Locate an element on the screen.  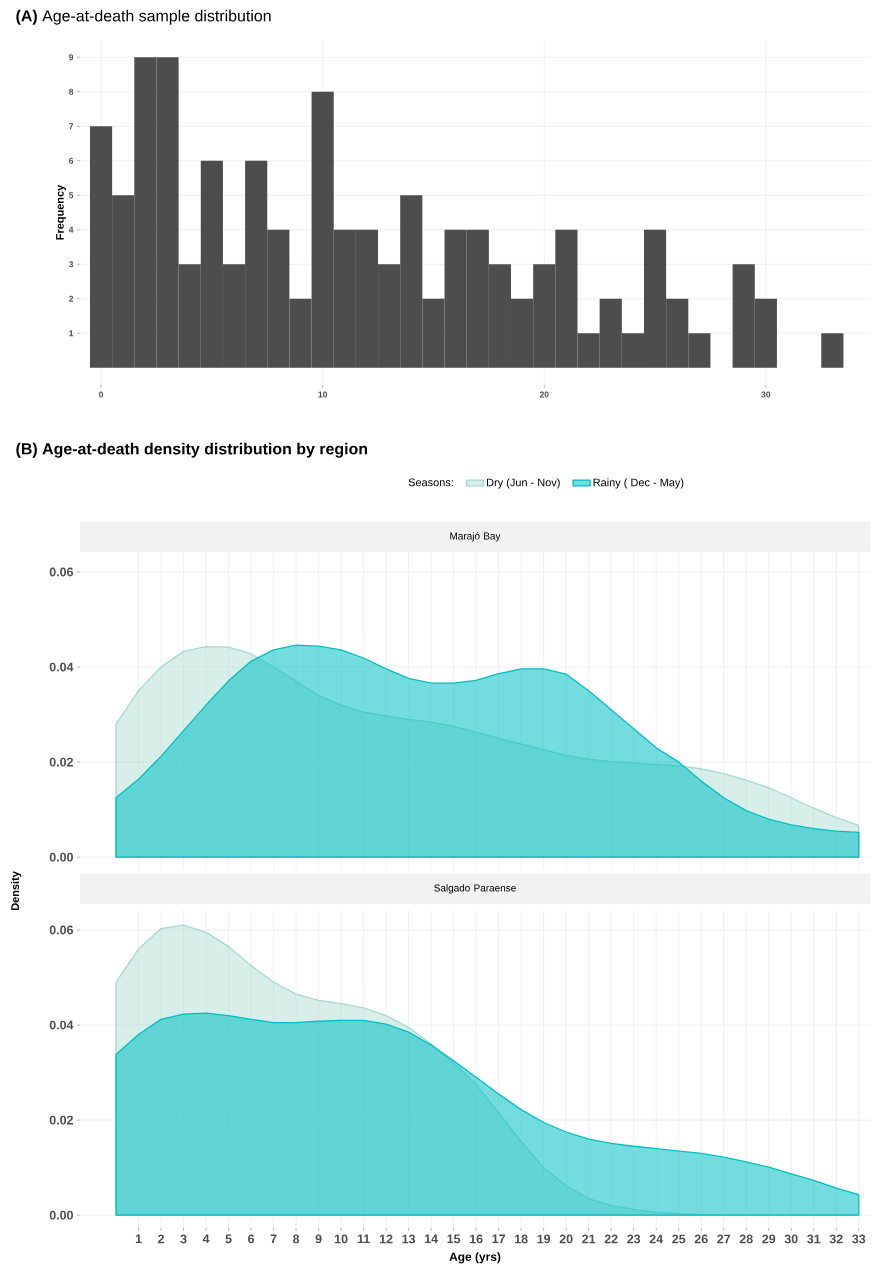
x-tick-label: 14 is located at coordinates (431, 1239).